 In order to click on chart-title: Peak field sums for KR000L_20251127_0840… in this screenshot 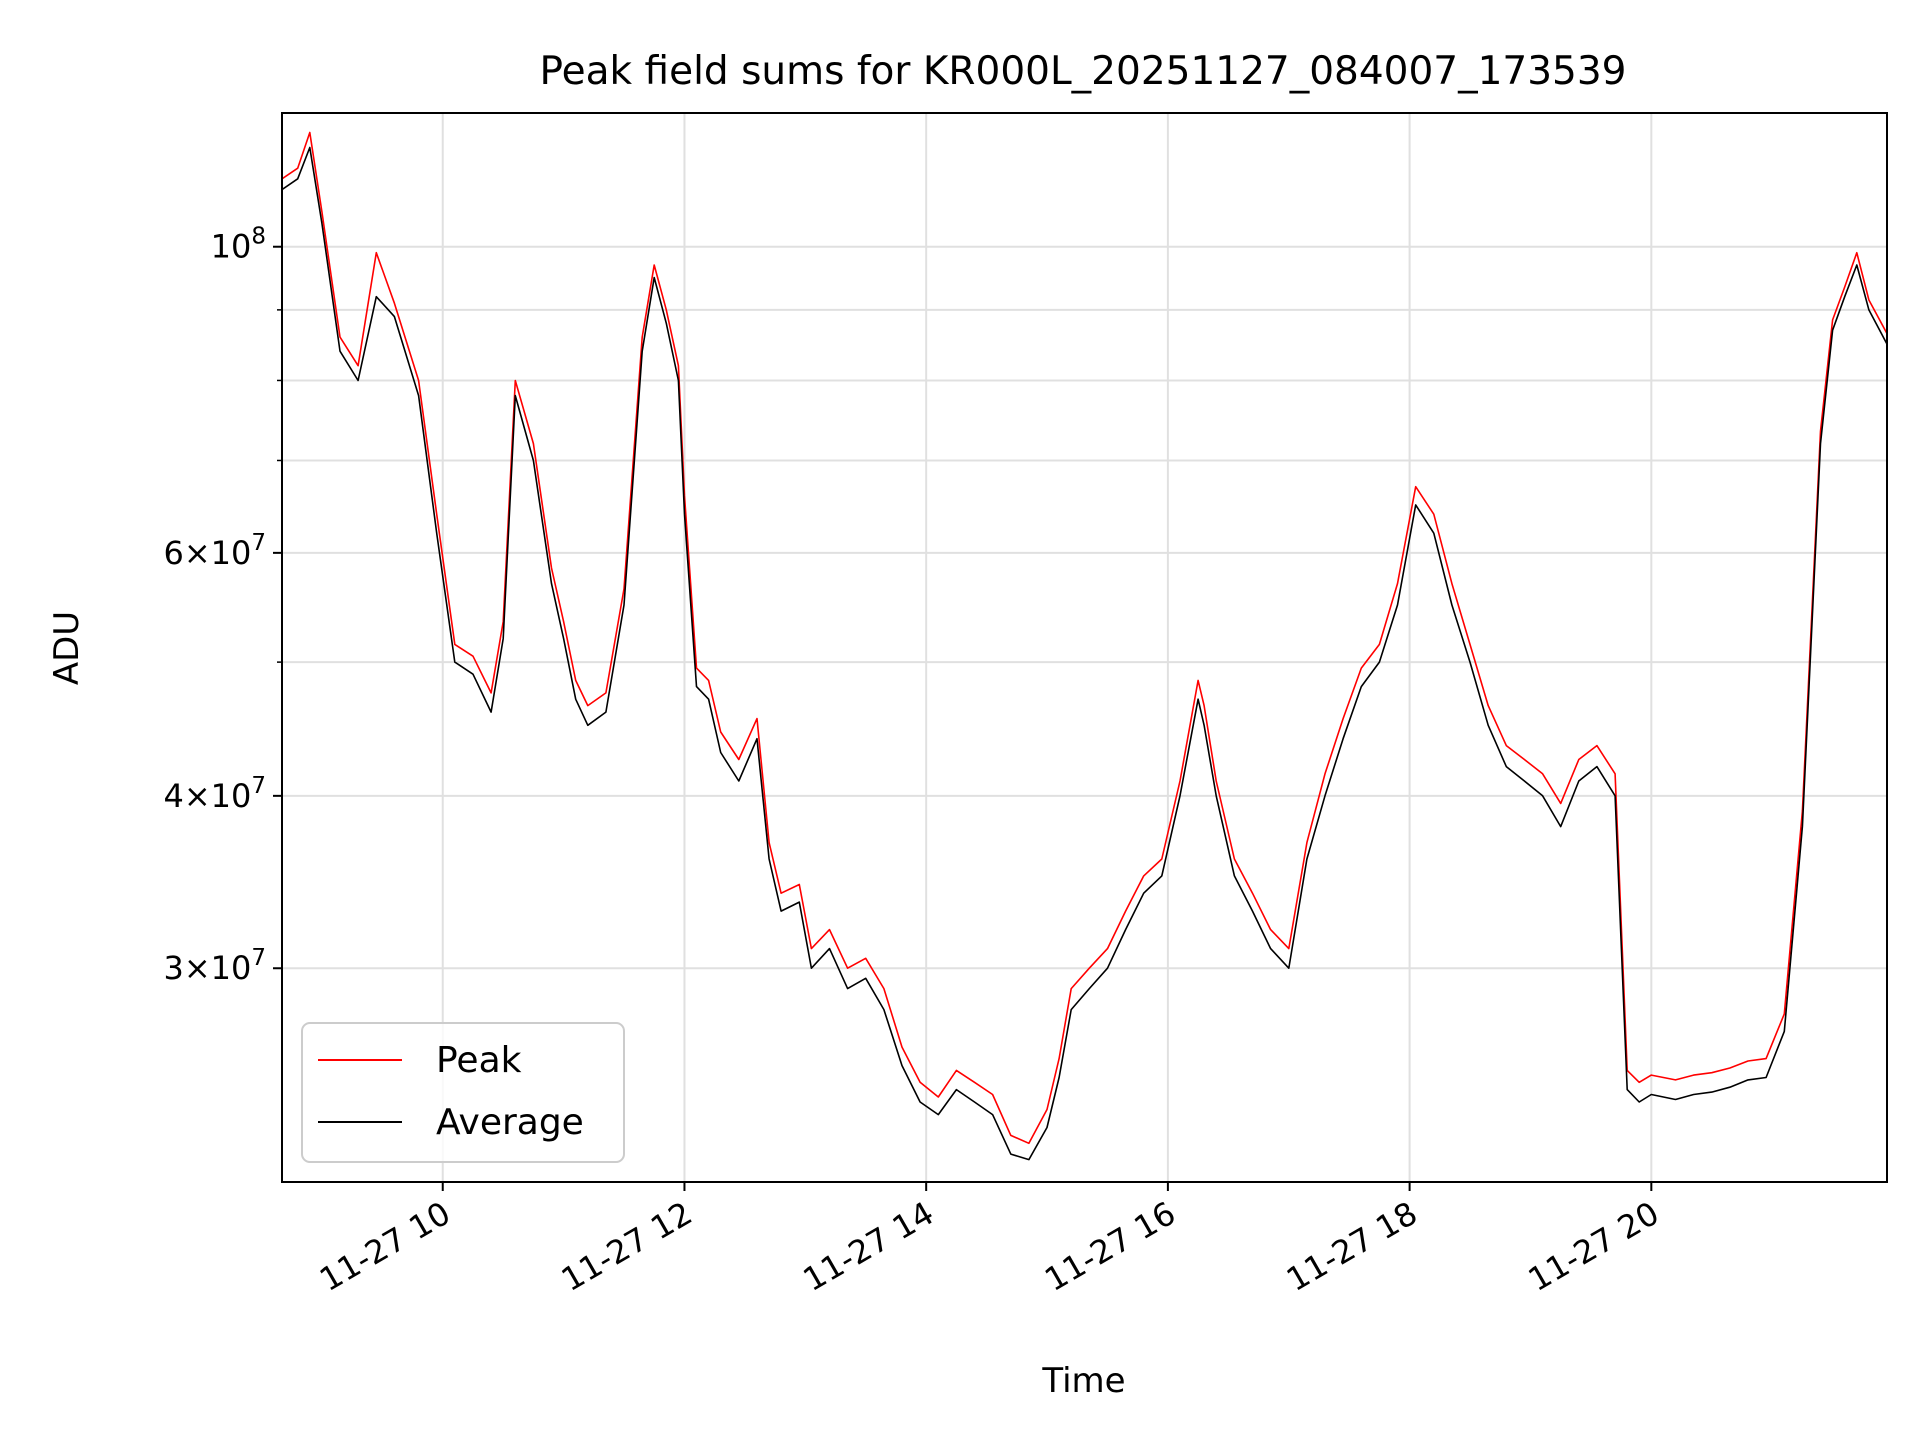, I will do `click(1083, 71)`.